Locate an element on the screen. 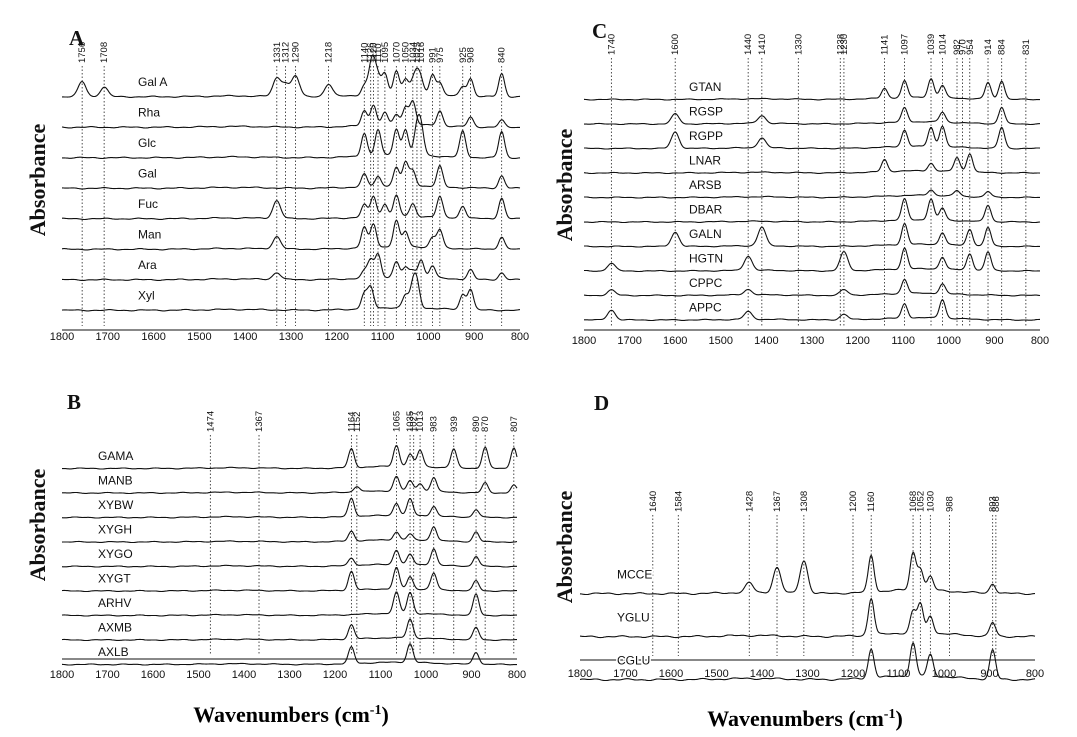 The image size is (1077, 737). peak-label: 1331 is located at coordinates (277, 52).